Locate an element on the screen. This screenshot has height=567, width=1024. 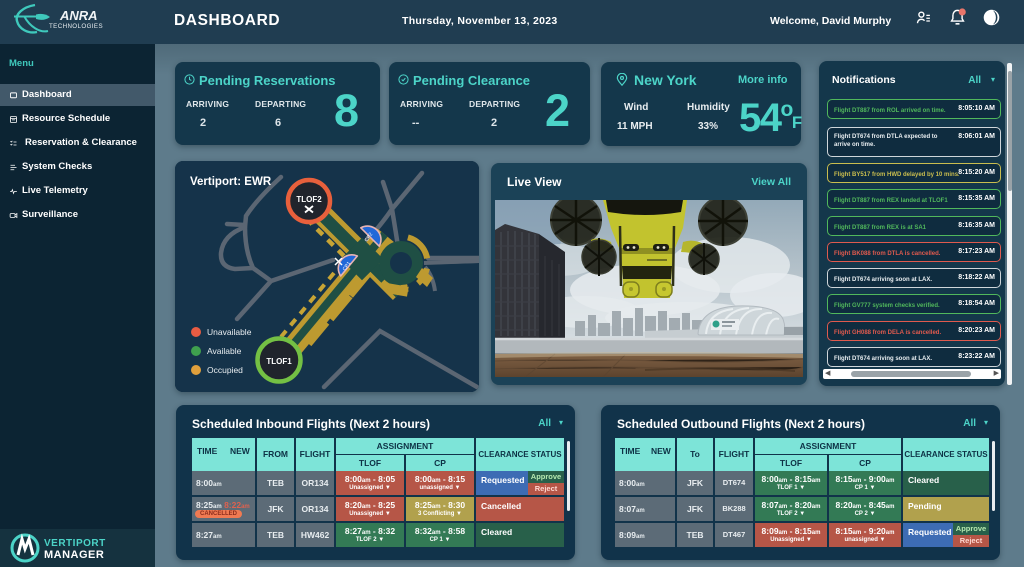
svg-text: CP1 is located at coordinates (347, 267).